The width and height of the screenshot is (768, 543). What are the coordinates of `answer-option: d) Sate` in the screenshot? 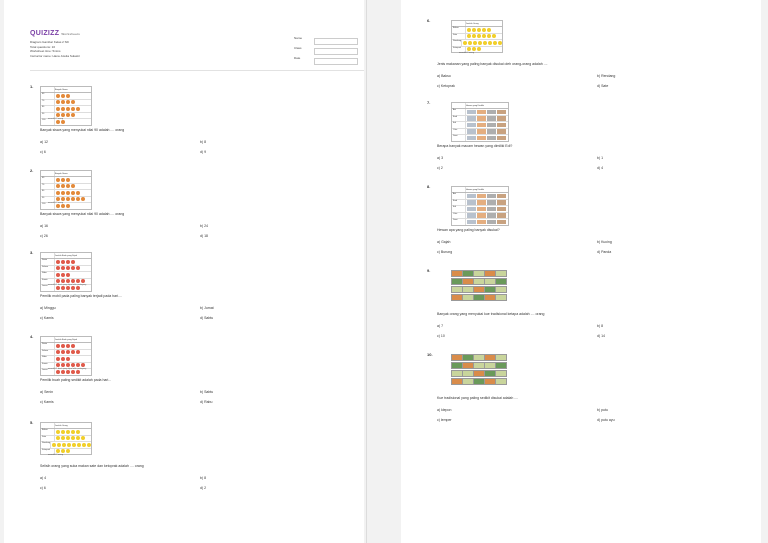 It's located at (603, 86).